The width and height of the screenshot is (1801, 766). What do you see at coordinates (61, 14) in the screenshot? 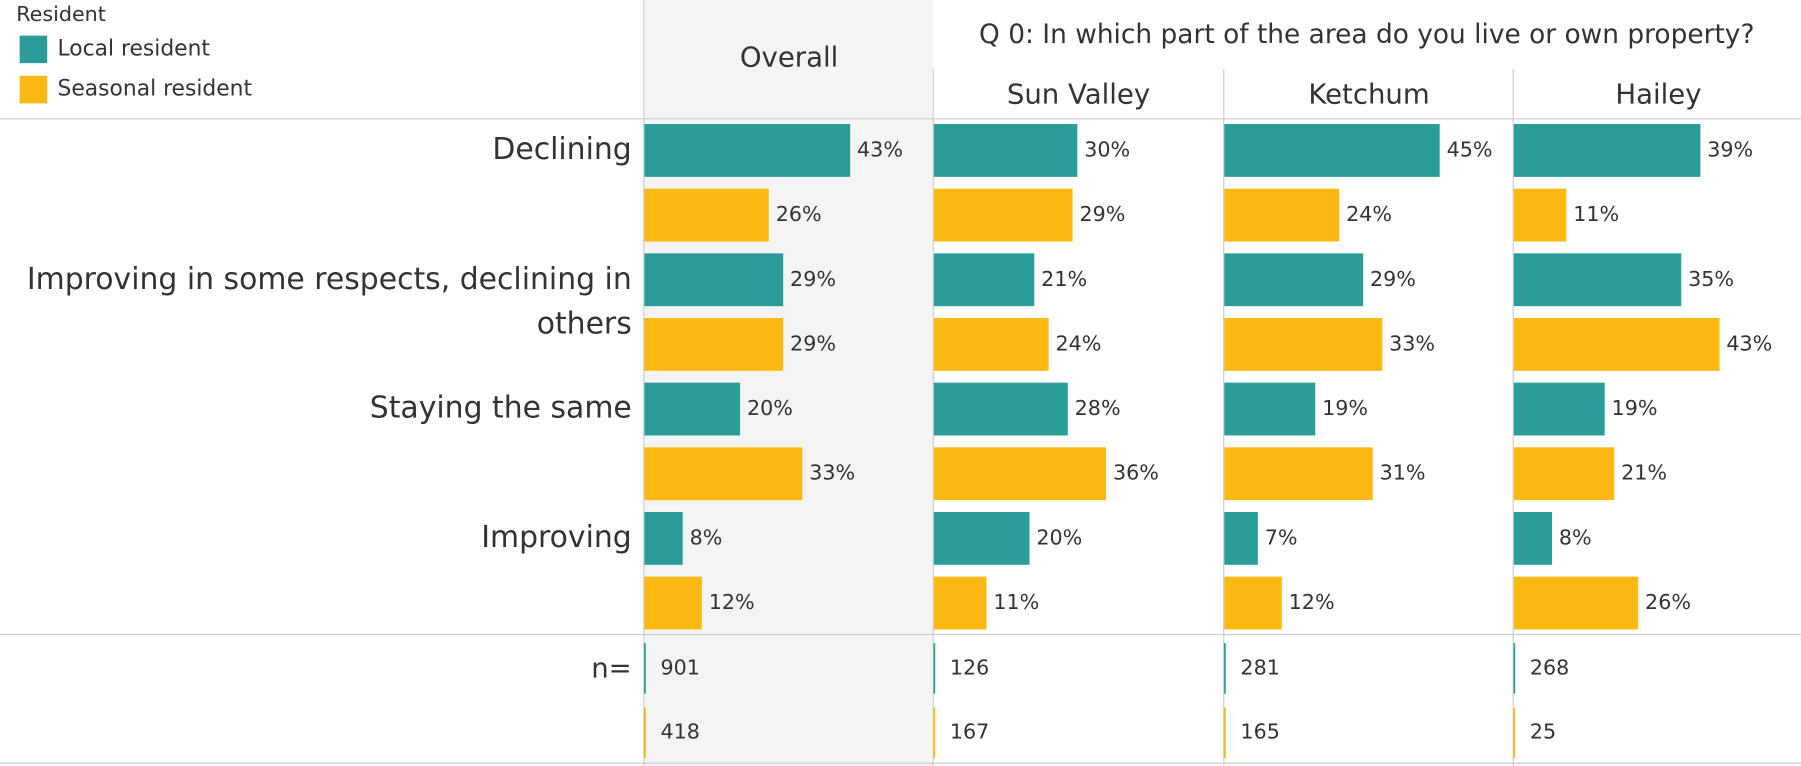
I see `legend-title: Resident` at bounding box center [61, 14].